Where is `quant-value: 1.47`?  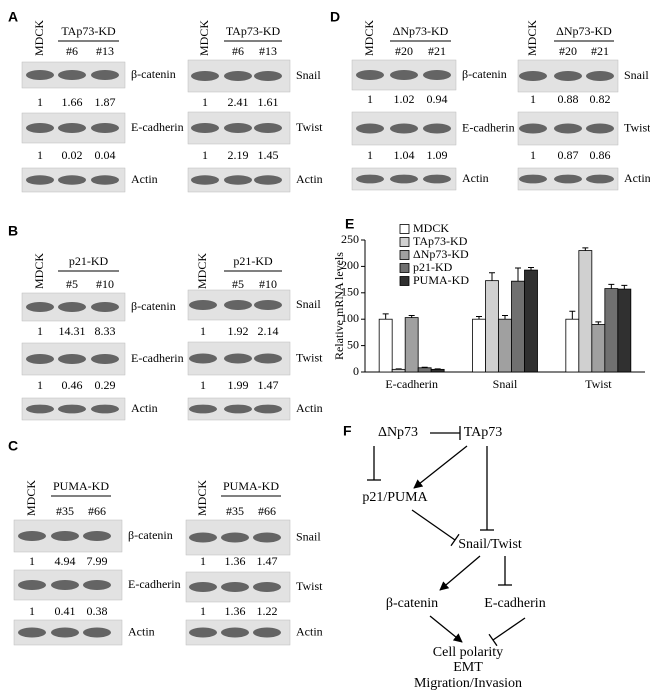 quant-value: 1.47 is located at coordinates (268, 385).